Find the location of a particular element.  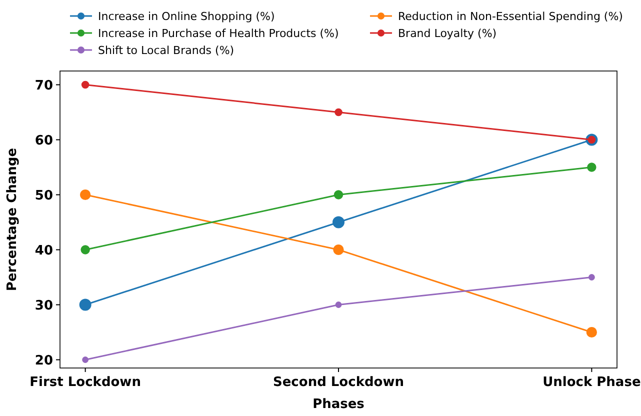

legend-label: Shift to Local Brands (%) is located at coordinates (166, 50).